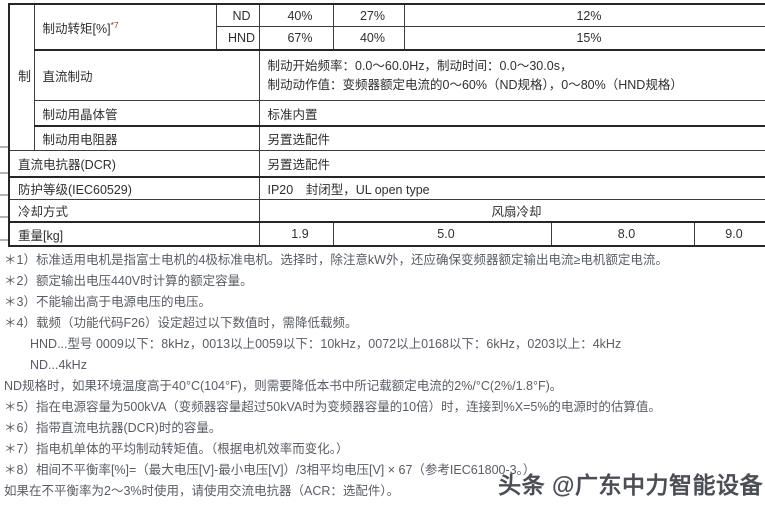 The image size is (765, 506). What do you see at coordinates (368, 38) in the screenshot?
I see `torque-hnd-value-2: 40%` at bounding box center [368, 38].